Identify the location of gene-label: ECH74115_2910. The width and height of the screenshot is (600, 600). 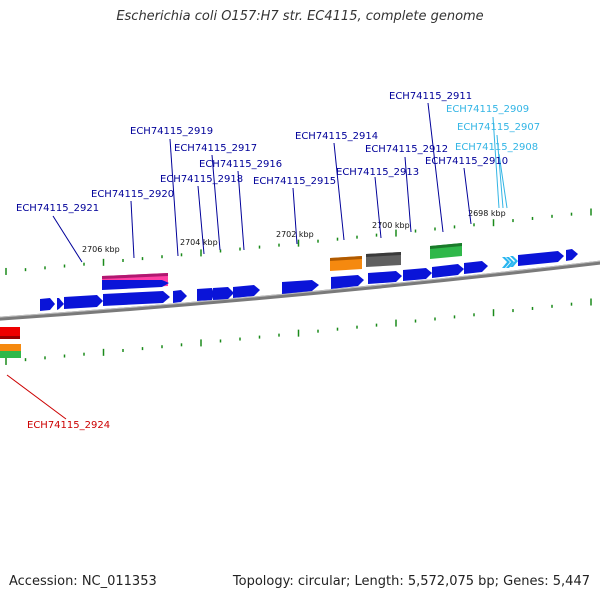
(466, 161).